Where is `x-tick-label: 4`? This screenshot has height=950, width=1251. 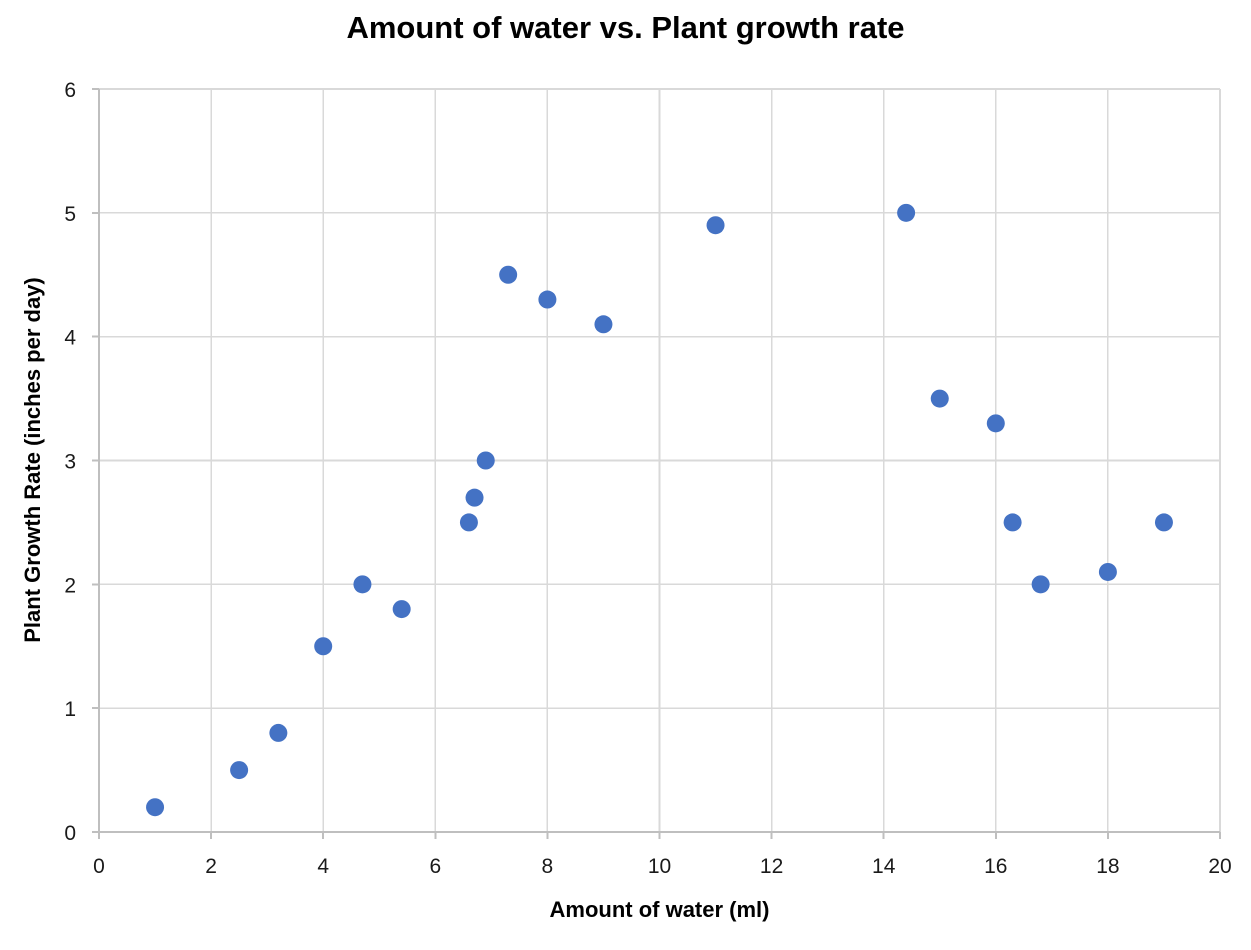
x-tick-label: 4 is located at coordinates (323, 866).